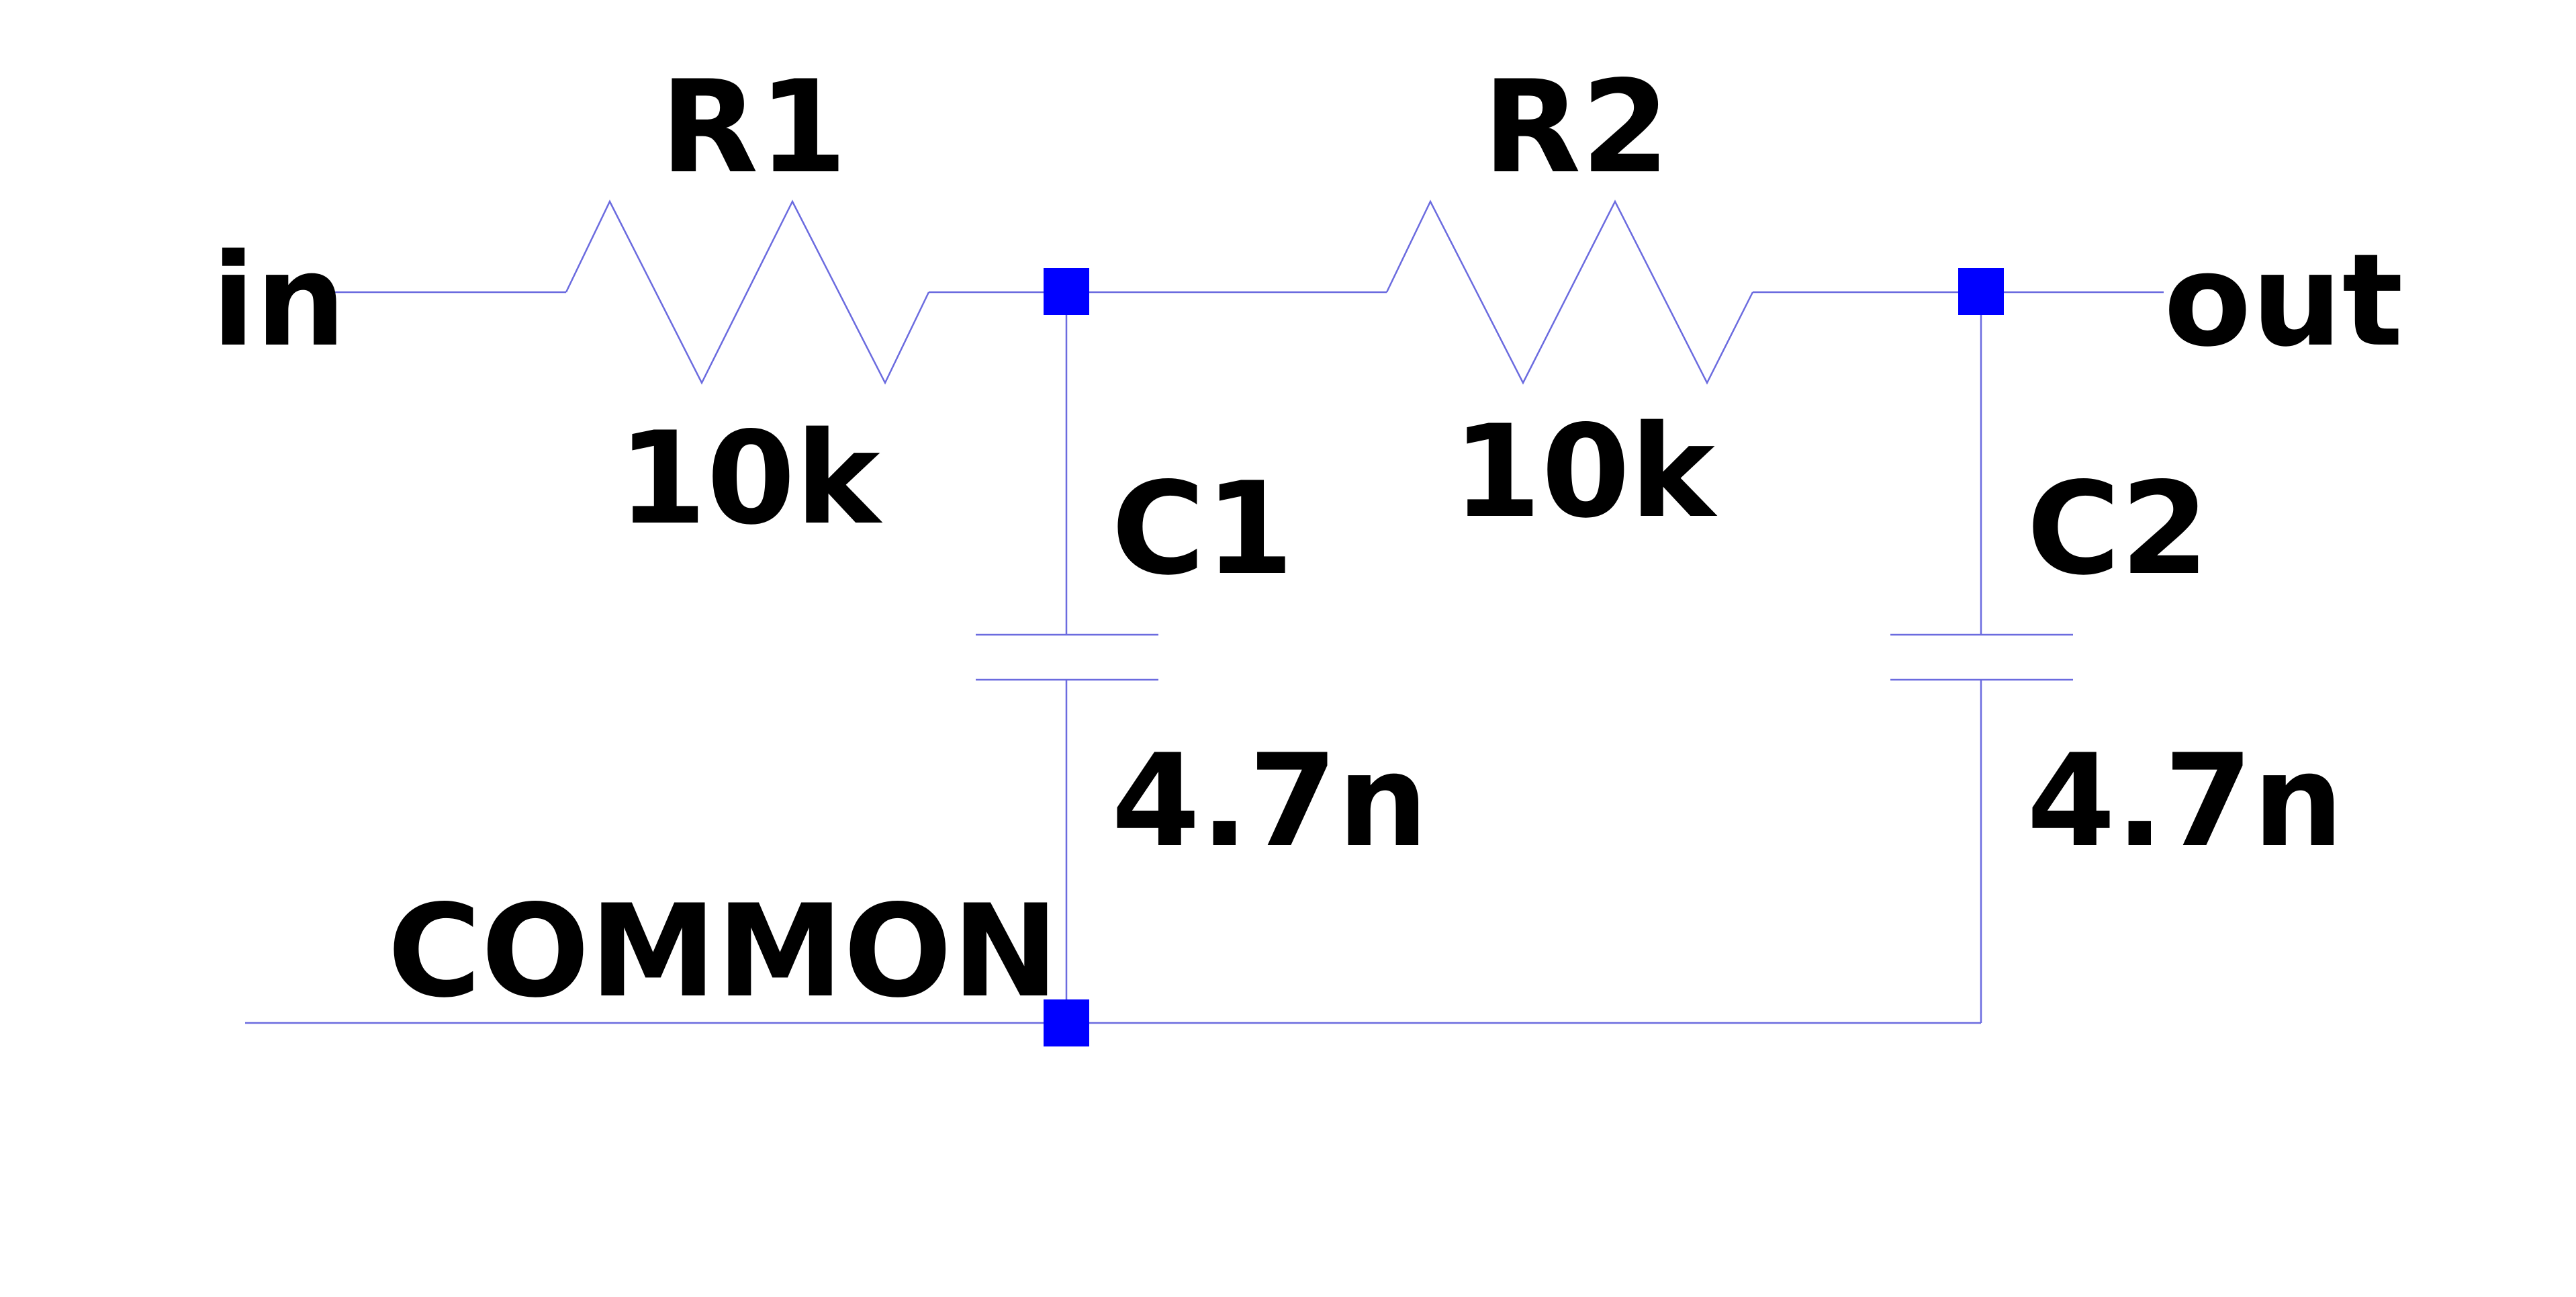 The width and height of the screenshot is (2576, 1297). What do you see at coordinates (1067, 657) in the screenshot?
I see `capacitor-c1` at bounding box center [1067, 657].